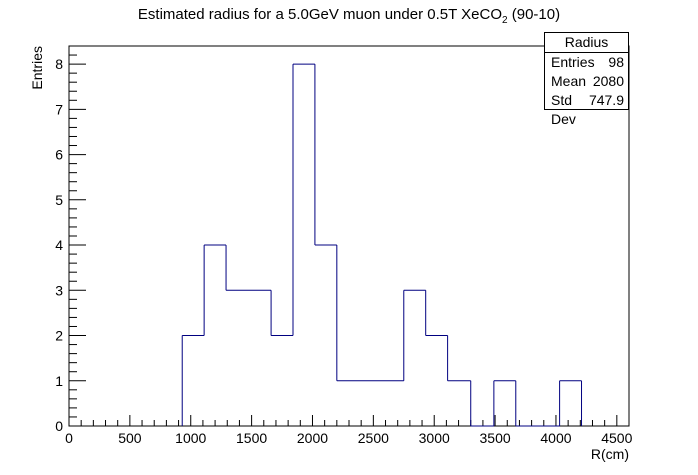 The image size is (698, 475). What do you see at coordinates (434, 438) in the screenshot?
I see `x-tick-label: 3000` at bounding box center [434, 438].